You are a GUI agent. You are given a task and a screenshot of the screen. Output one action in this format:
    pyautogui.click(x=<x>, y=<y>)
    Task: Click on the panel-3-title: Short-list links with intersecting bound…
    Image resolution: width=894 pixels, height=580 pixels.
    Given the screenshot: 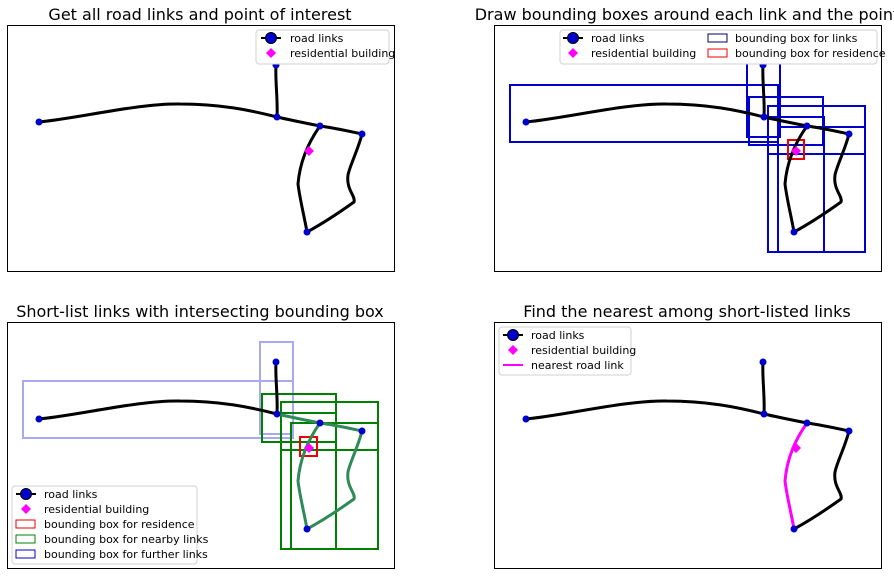 What is the action you would take?
    pyautogui.click(x=200, y=311)
    